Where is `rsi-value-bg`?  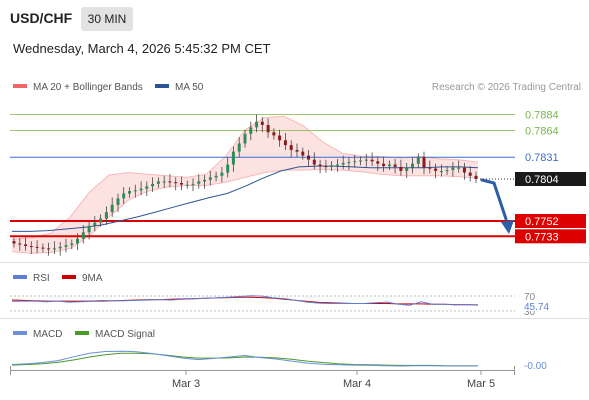 rsi-value-bg is located at coordinates (538, 305).